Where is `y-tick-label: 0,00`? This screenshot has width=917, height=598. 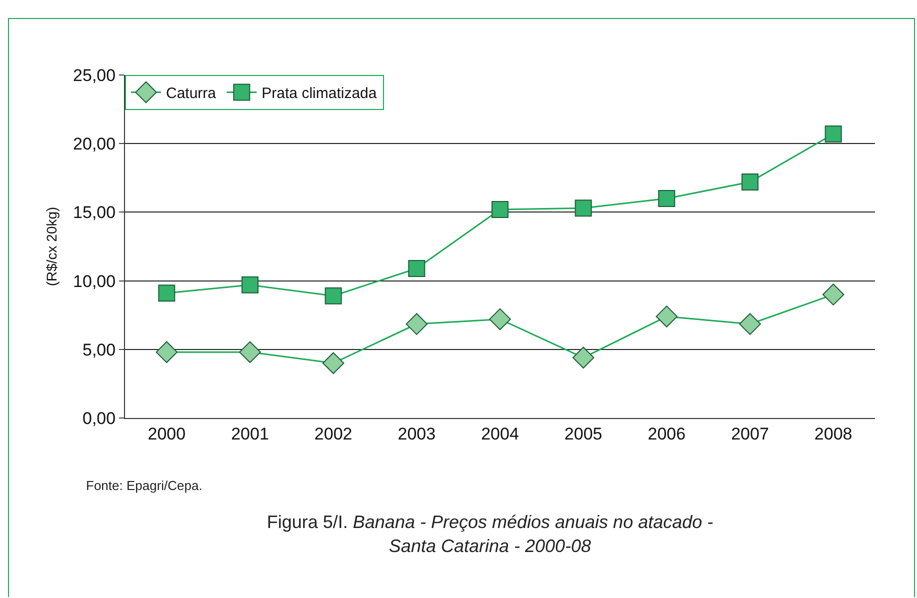 y-tick-label: 0,00 is located at coordinates (99, 418).